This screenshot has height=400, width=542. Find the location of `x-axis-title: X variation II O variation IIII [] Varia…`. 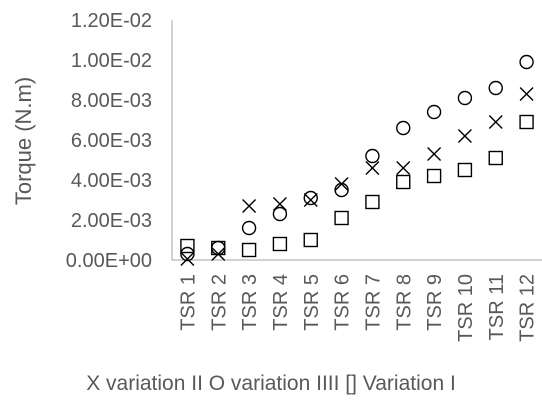

x-axis-title: X variation II O variation IIII [] Varia… is located at coordinates (271, 383).